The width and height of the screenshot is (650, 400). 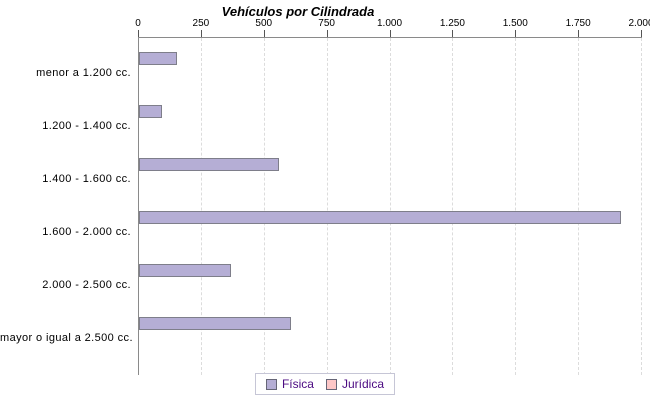 What do you see at coordinates (86, 126) in the screenshot?
I see `category-label: 1.200 - 1.400 cc.` at bounding box center [86, 126].